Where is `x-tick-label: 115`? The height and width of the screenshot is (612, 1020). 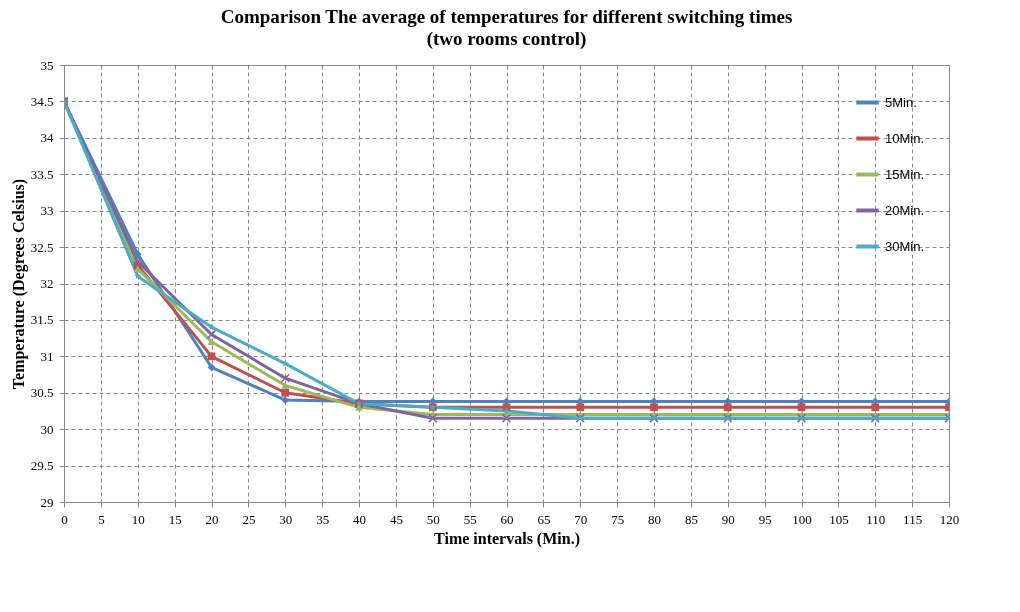 x-tick-label: 115 is located at coordinates (913, 519).